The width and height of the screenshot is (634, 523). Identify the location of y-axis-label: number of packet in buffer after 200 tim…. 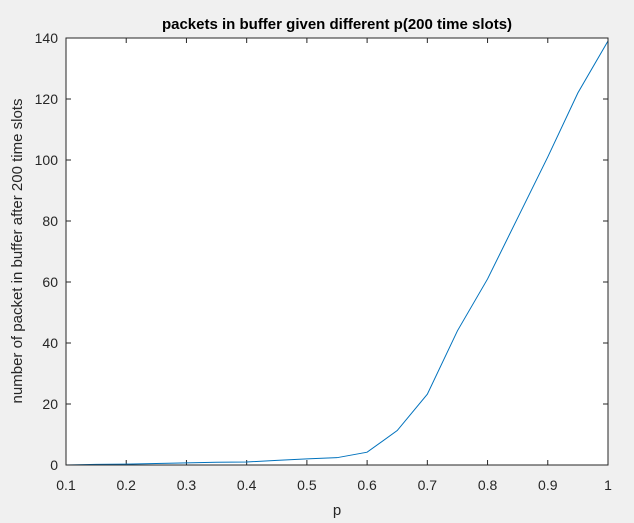
(17, 251).